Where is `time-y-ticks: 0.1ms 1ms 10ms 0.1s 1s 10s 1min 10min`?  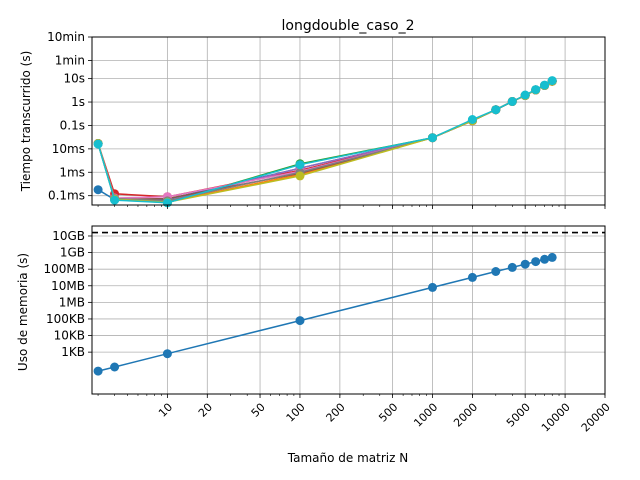
time-y-ticks: 0.1ms 1ms 10ms 0.1s 1s 10s 1min 10min is located at coordinates (69, 116).